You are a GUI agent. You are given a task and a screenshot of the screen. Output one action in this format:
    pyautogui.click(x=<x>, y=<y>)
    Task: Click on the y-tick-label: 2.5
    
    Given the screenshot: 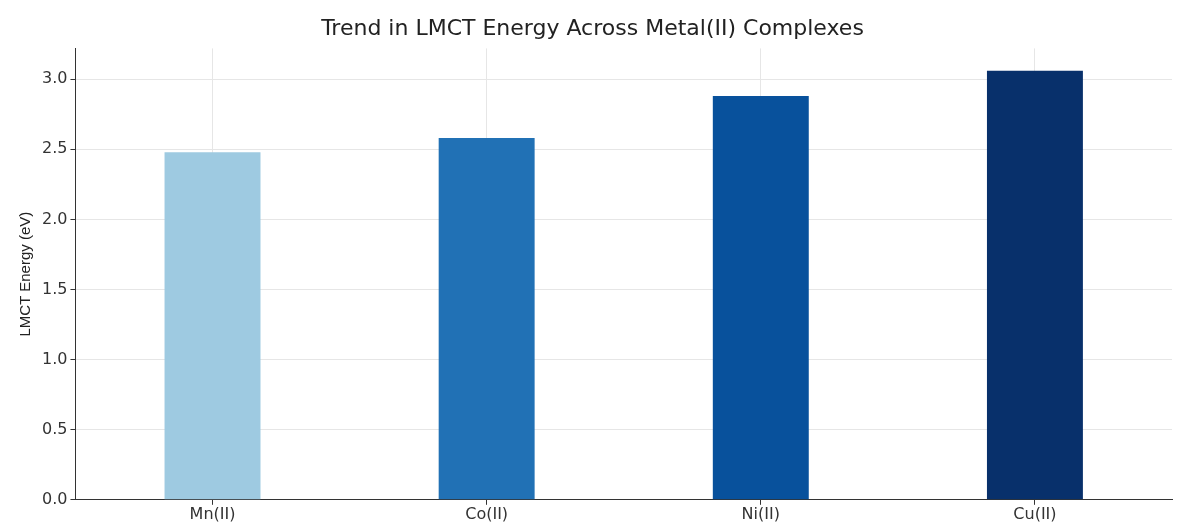 What is the action you would take?
    pyautogui.click(x=54, y=148)
    